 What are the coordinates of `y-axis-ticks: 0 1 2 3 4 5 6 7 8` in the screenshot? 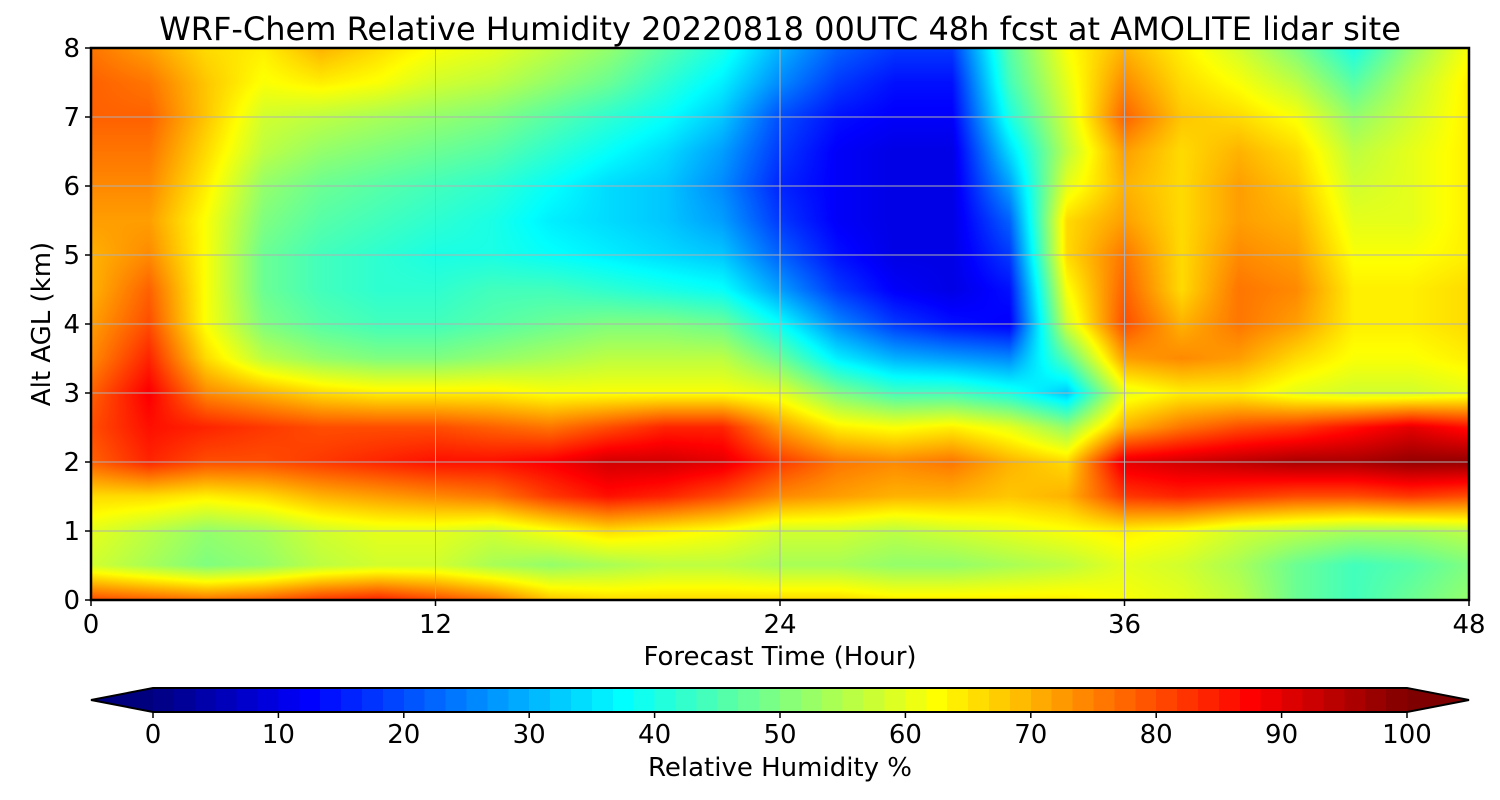 It's located at (77, 325).